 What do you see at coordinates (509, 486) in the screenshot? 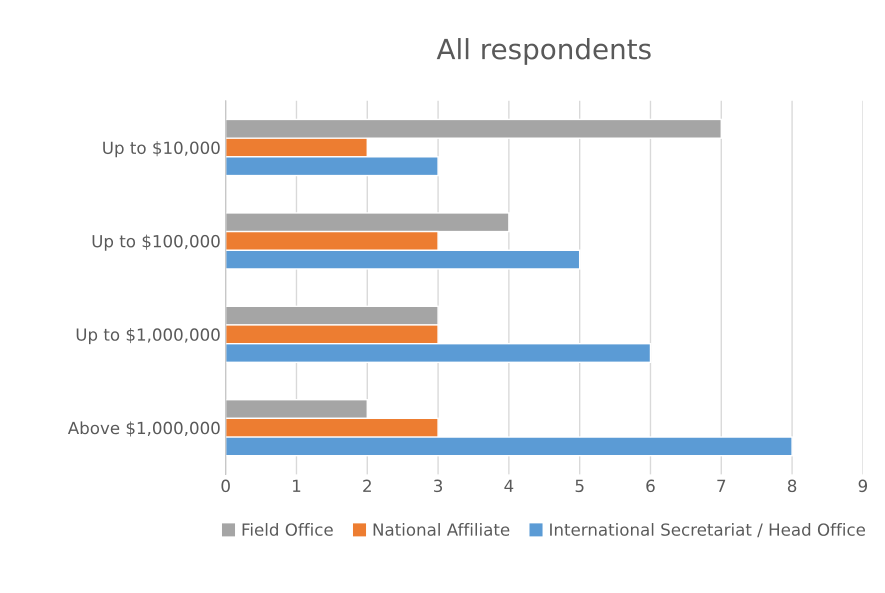
I see `x-tick-label: 4` at bounding box center [509, 486].